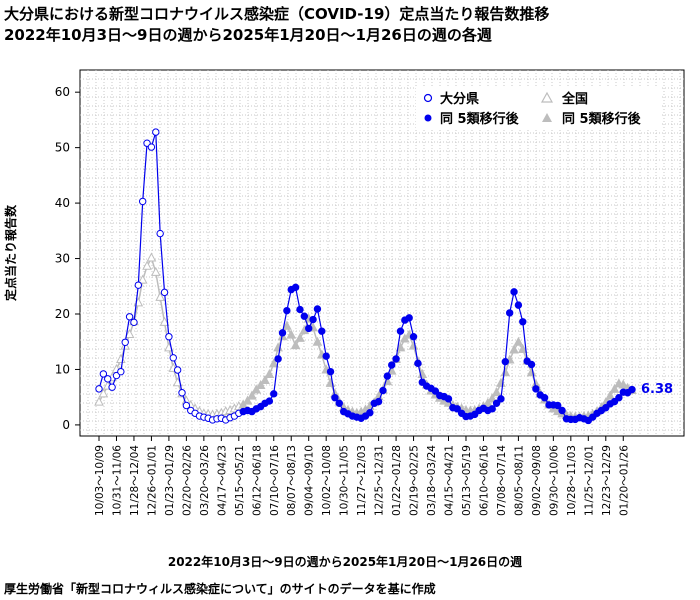  What do you see at coordinates (574, 99) in the screenshot?
I see `legend-national-label: 全国` at bounding box center [574, 99].